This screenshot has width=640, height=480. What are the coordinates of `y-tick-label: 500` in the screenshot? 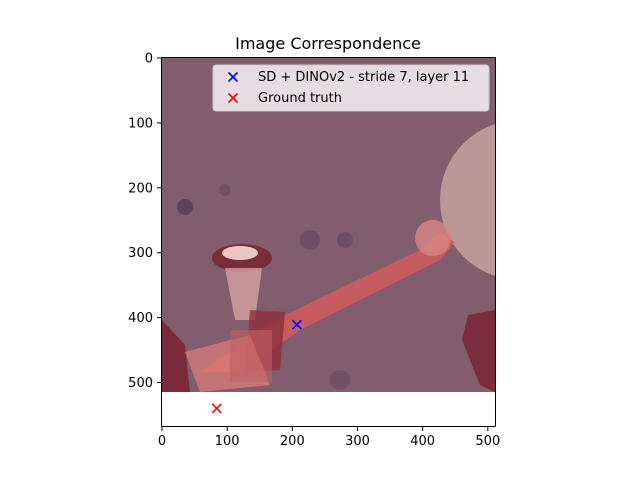 It's located at (140, 383).